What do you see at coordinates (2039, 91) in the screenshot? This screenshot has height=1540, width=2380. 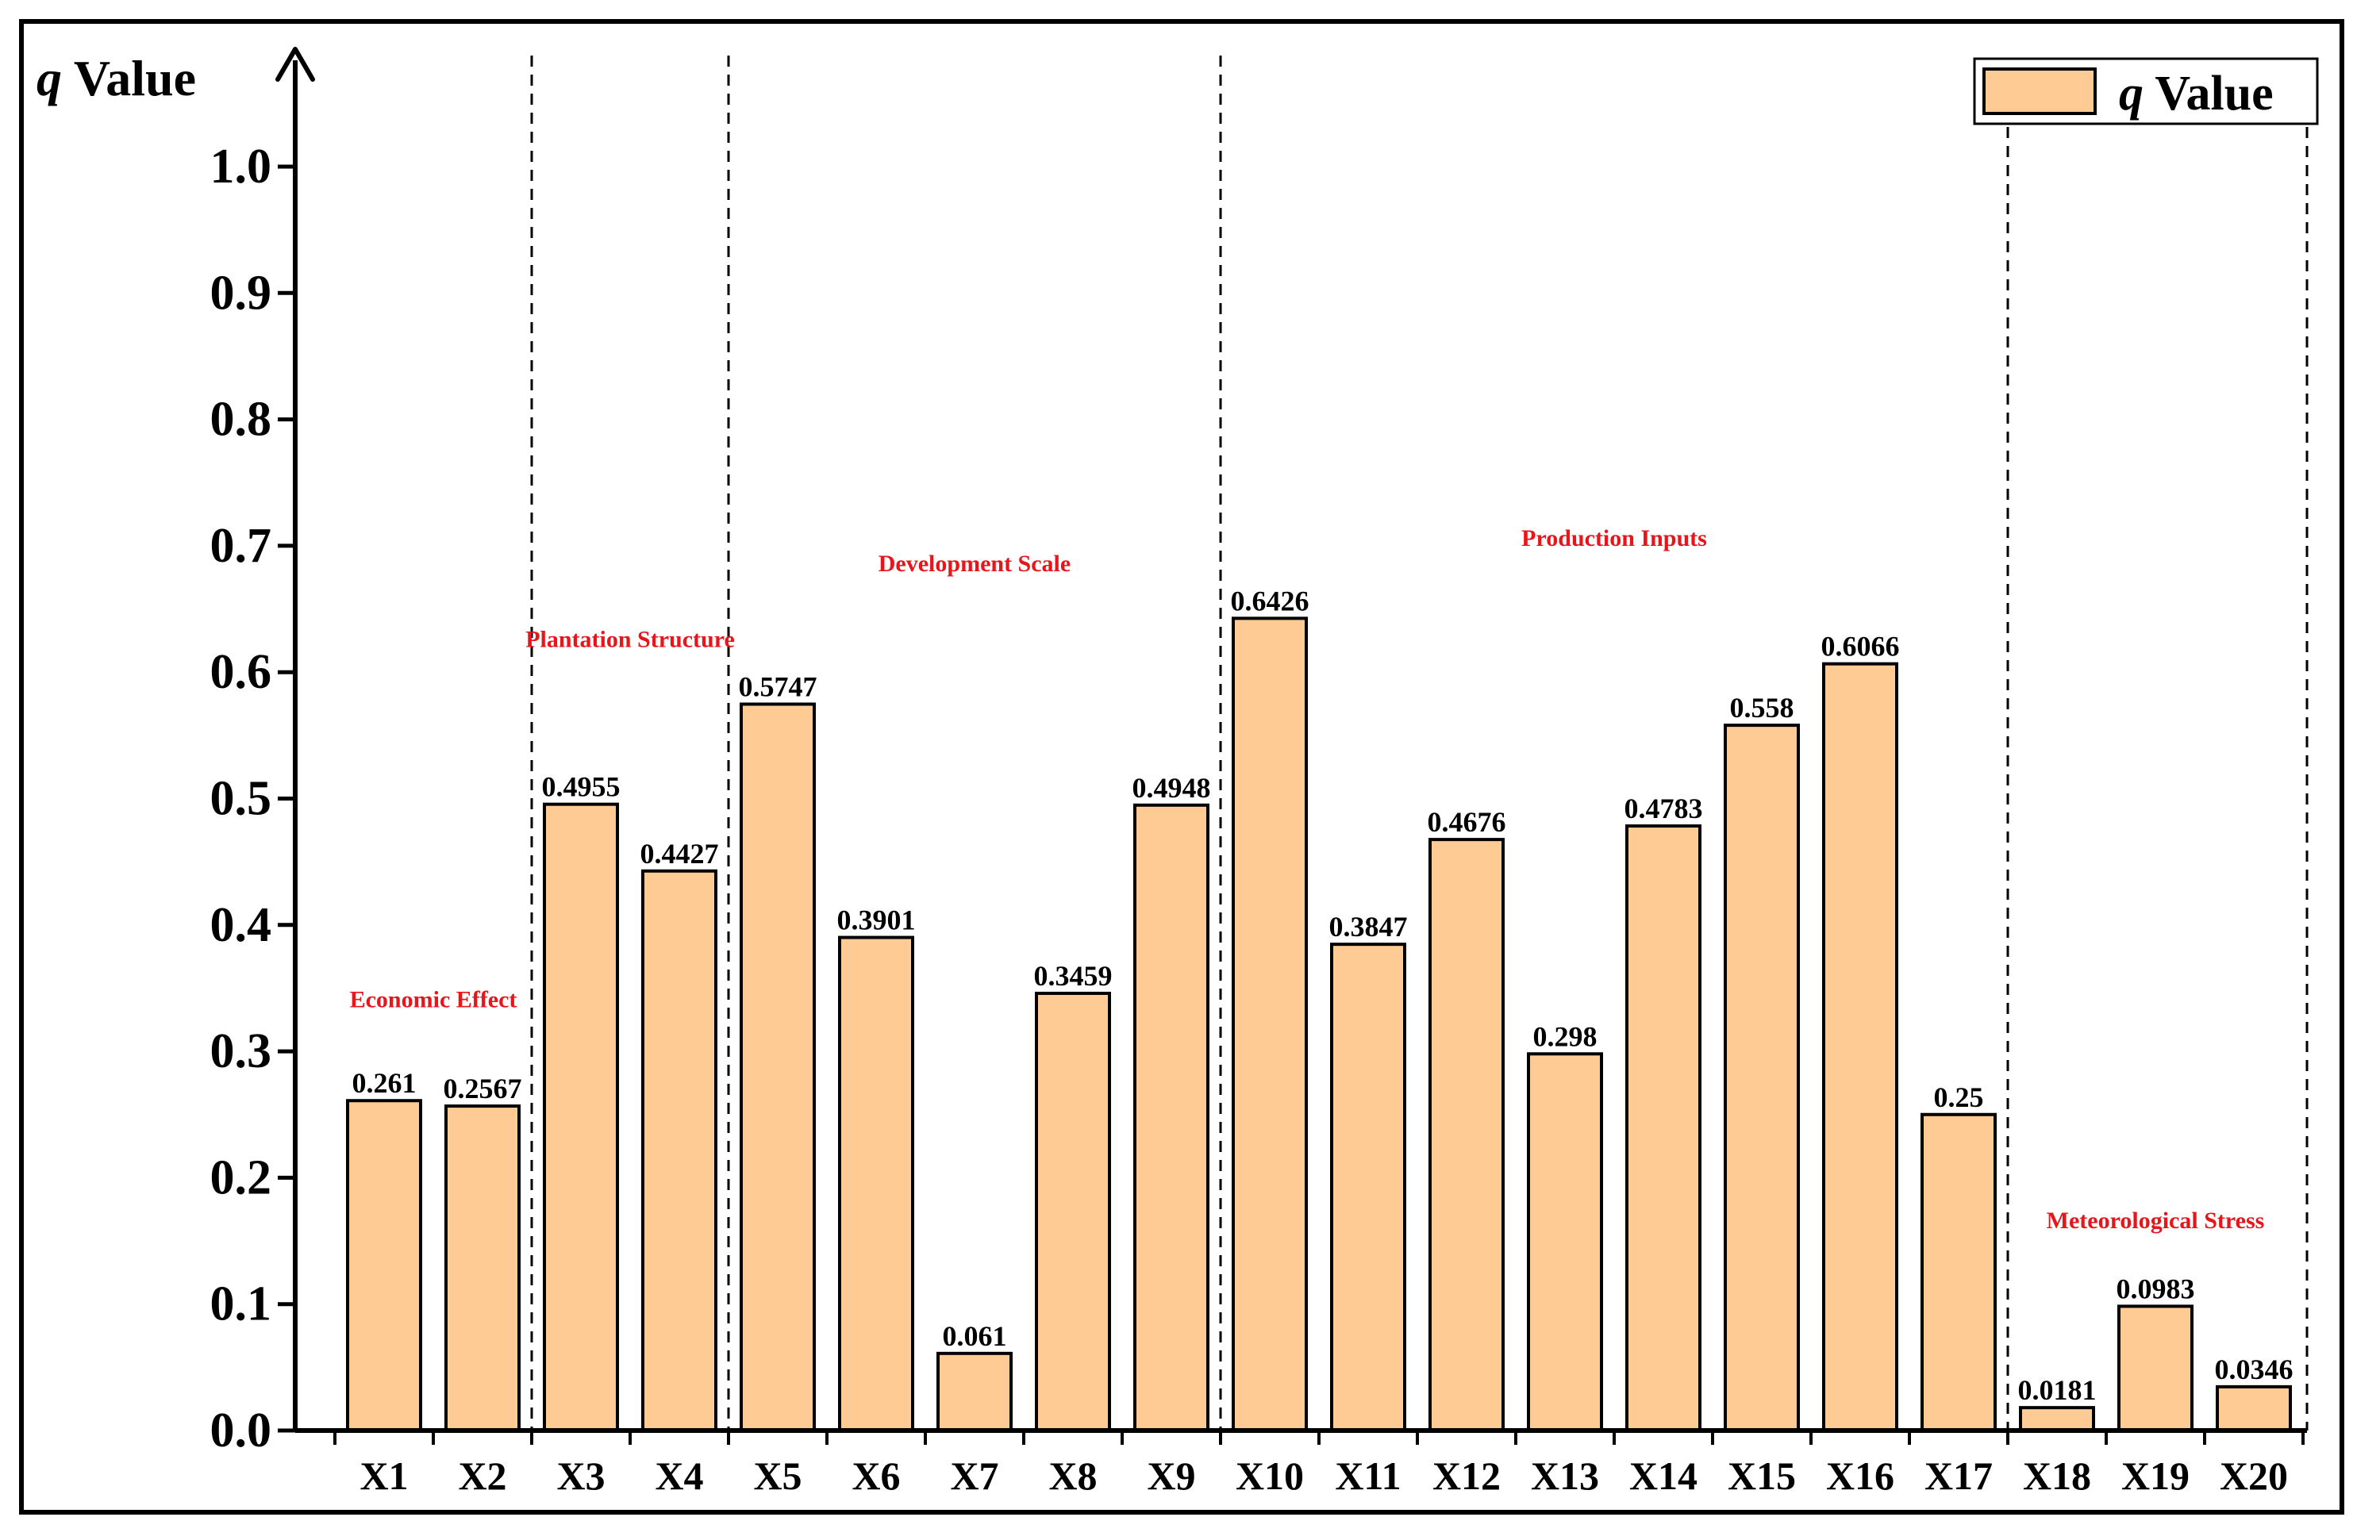 I see `legend-swatch` at bounding box center [2039, 91].